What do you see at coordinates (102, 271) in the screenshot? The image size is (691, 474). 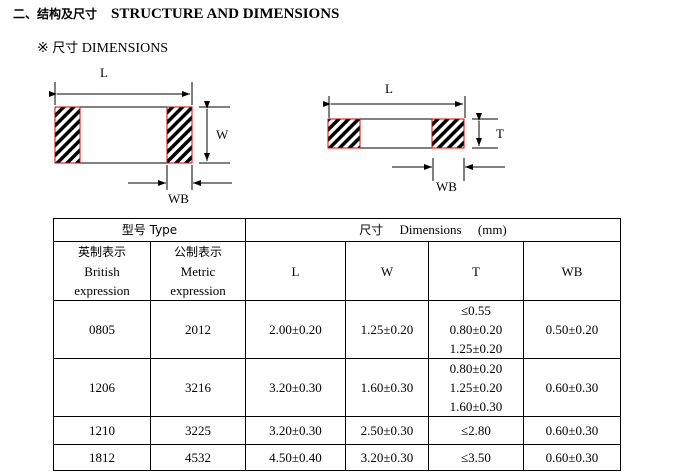 I see `british-header: 英制表示 British expression` at bounding box center [102, 271].